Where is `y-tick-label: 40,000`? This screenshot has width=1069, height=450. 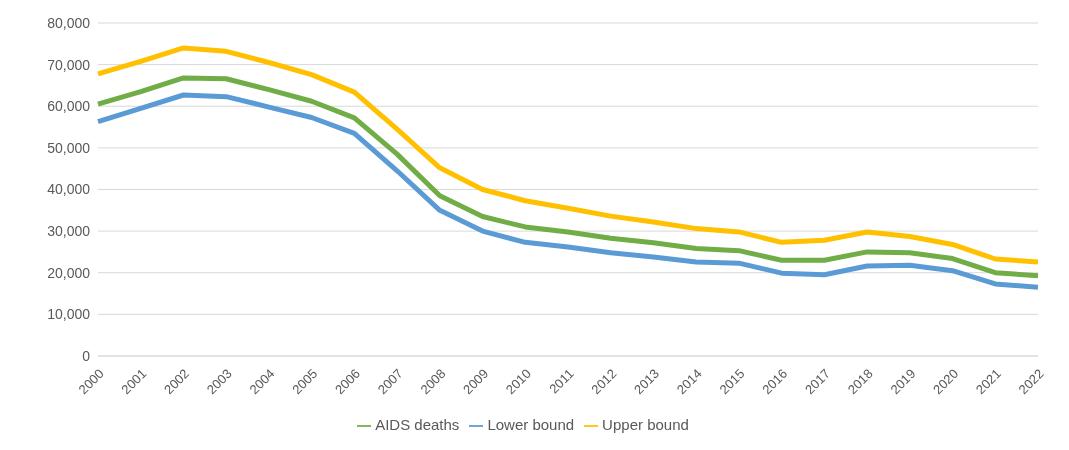 y-tick-label: 40,000 is located at coordinates (69, 189).